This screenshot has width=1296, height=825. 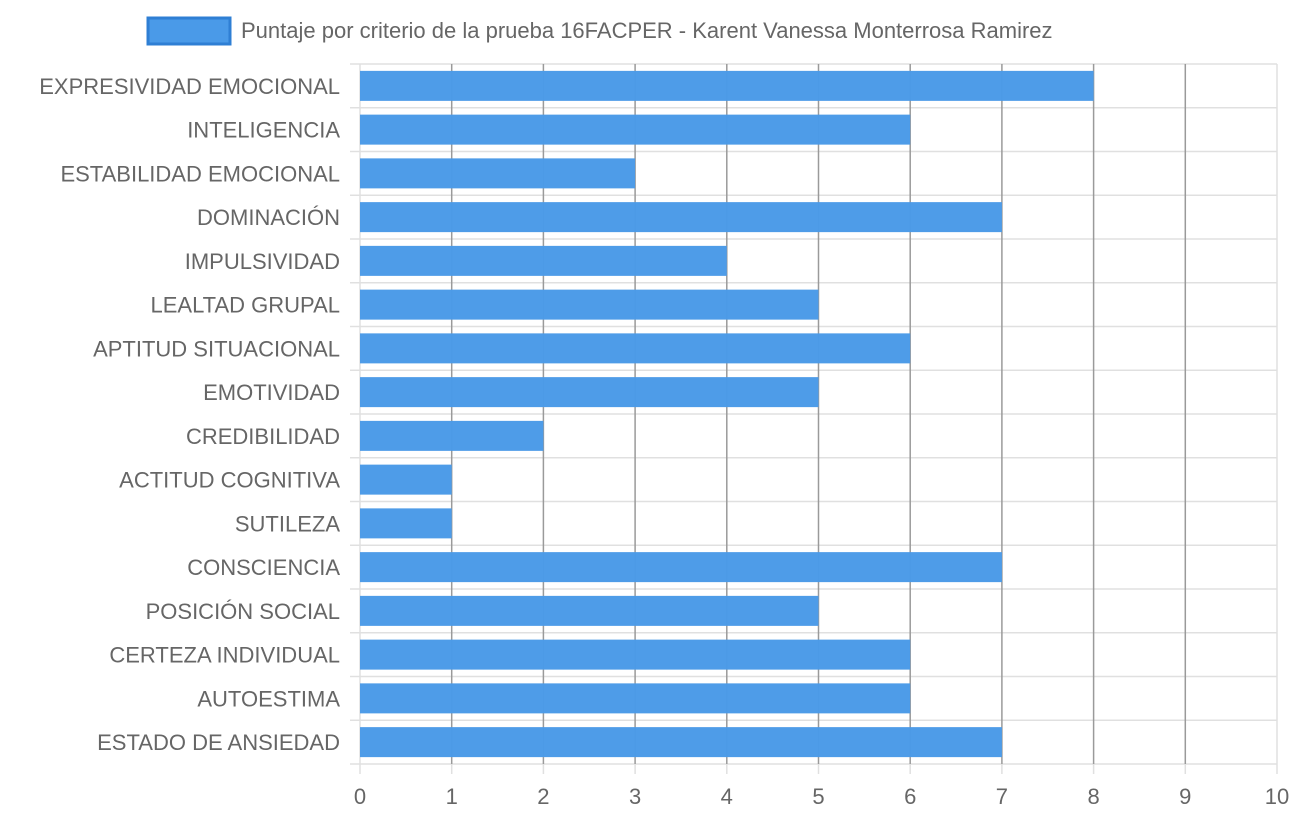 I want to click on category-label: CERTEZA INDIVIDUAL, so click(x=224, y=655).